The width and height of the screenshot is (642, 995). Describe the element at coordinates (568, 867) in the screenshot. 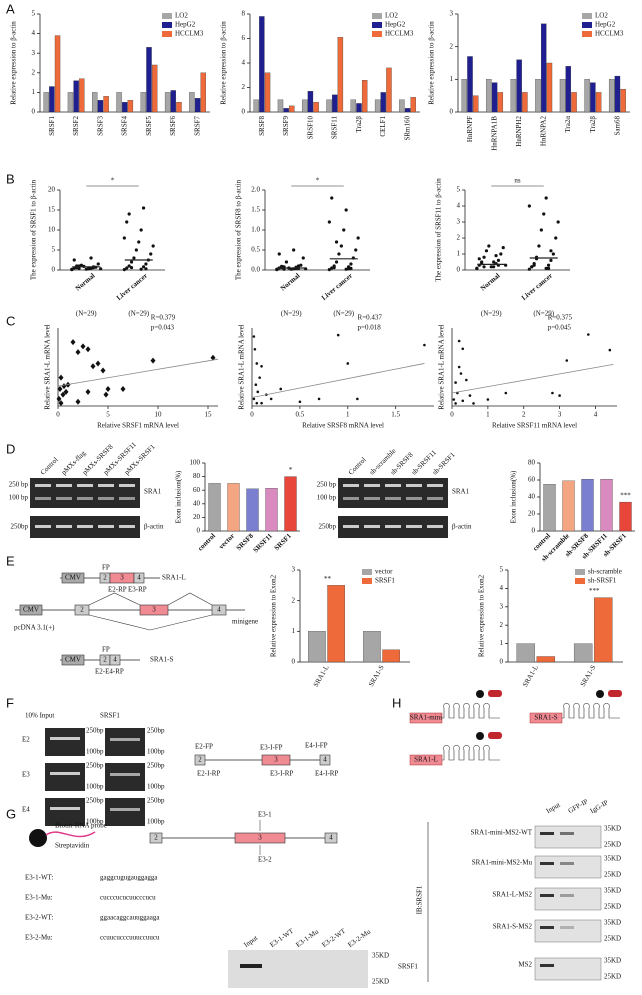

I see `blot-image` at that location.